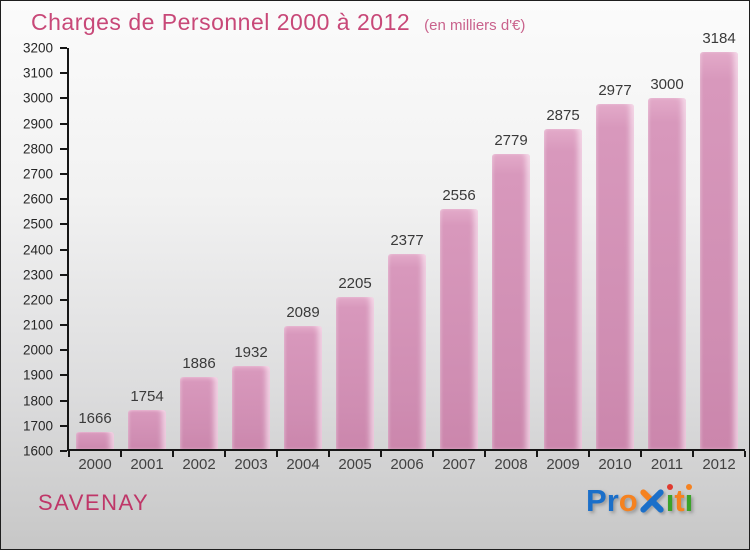 The image size is (750, 550). I want to click on y-axis-label: 2600, so click(37, 199).